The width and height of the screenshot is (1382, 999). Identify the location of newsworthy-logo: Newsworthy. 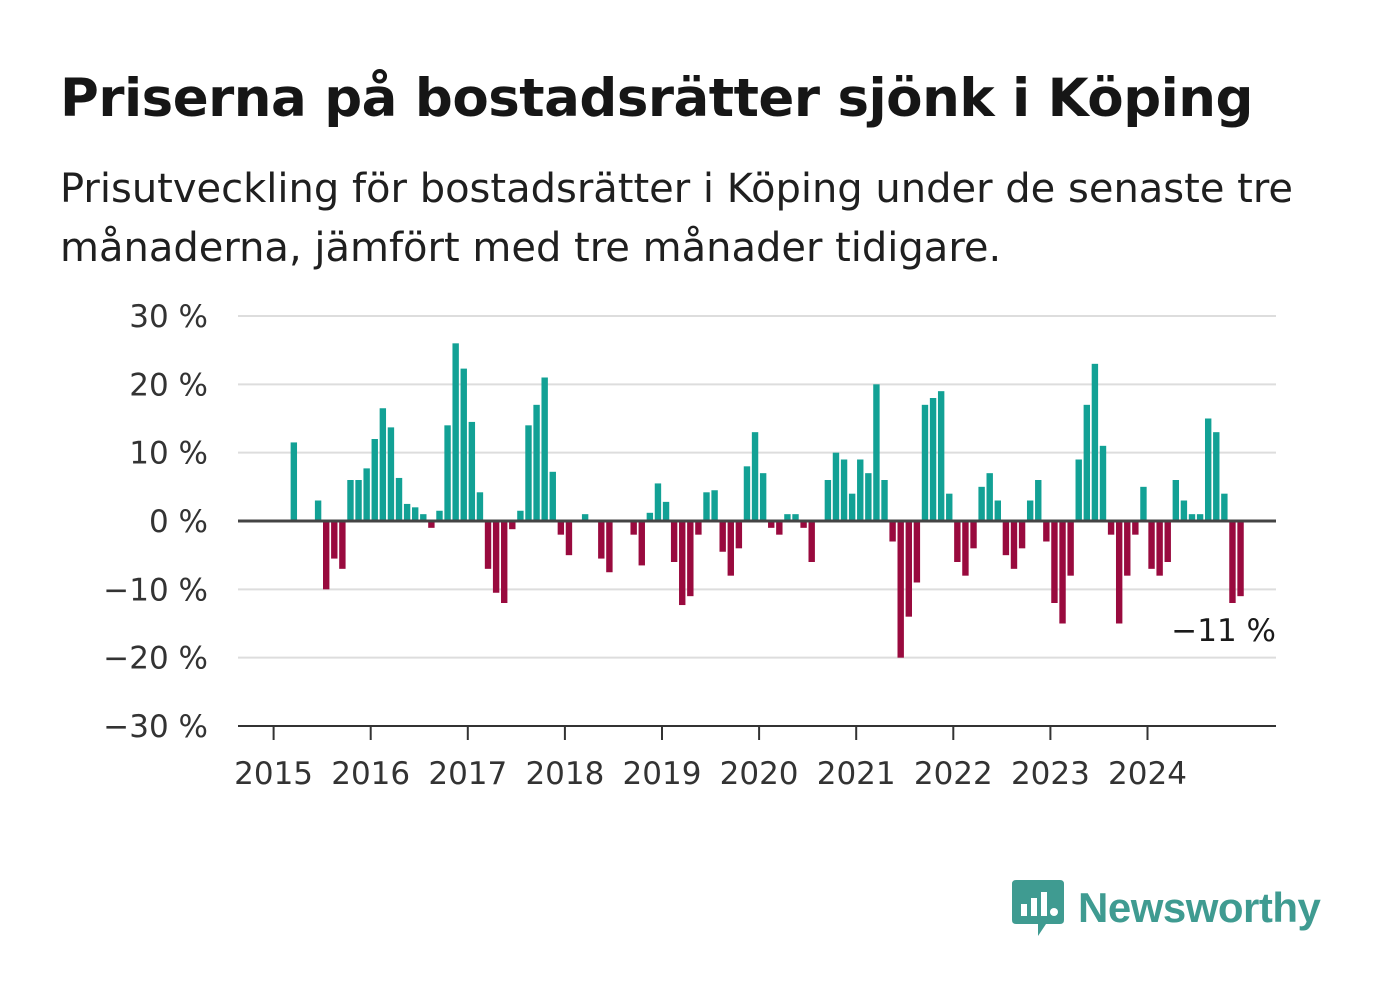
(1165, 908).